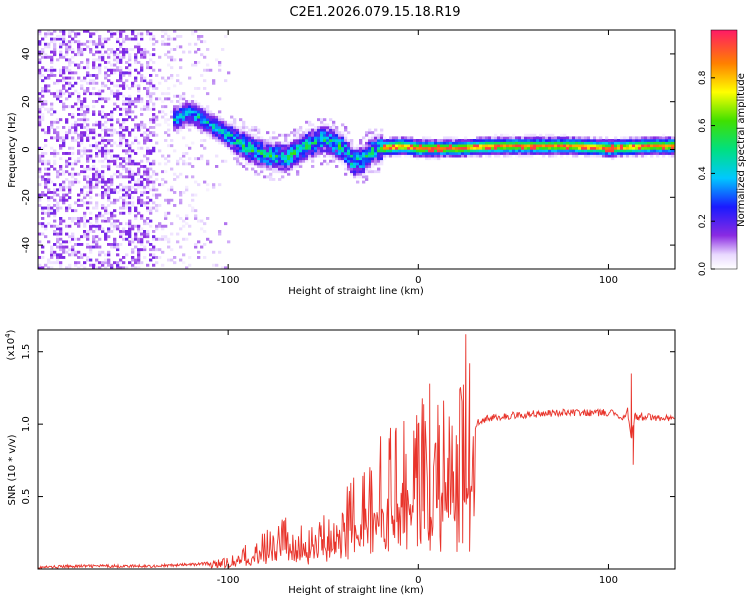 This screenshot has height=604, width=750. What do you see at coordinates (741, 150) in the screenshot?
I see `colorbar-label: Normalized spectral amplitude` at bounding box center [741, 150].